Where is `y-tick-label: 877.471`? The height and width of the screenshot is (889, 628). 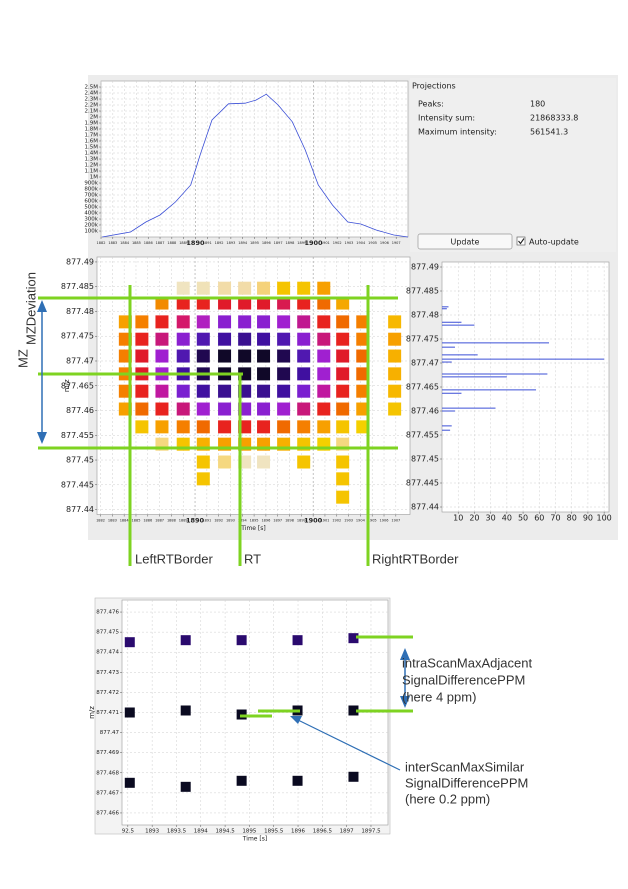 y-tick-label: 877.471 is located at coordinates (107, 713).